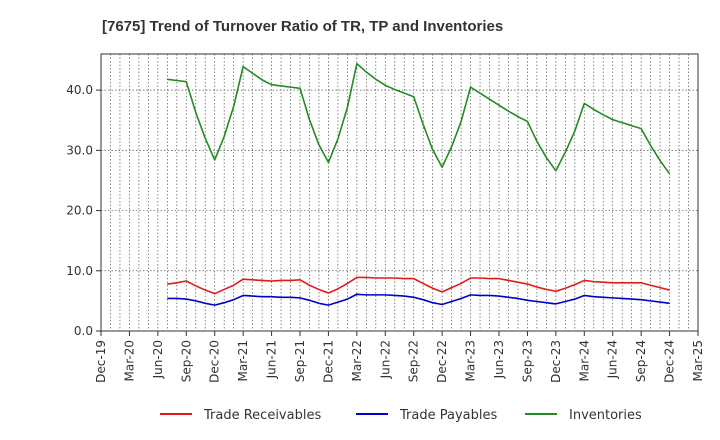 The width and height of the screenshot is (720, 440). What do you see at coordinates (556, 361) in the screenshot?
I see `x-tick-label: Dec-23` at bounding box center [556, 361].